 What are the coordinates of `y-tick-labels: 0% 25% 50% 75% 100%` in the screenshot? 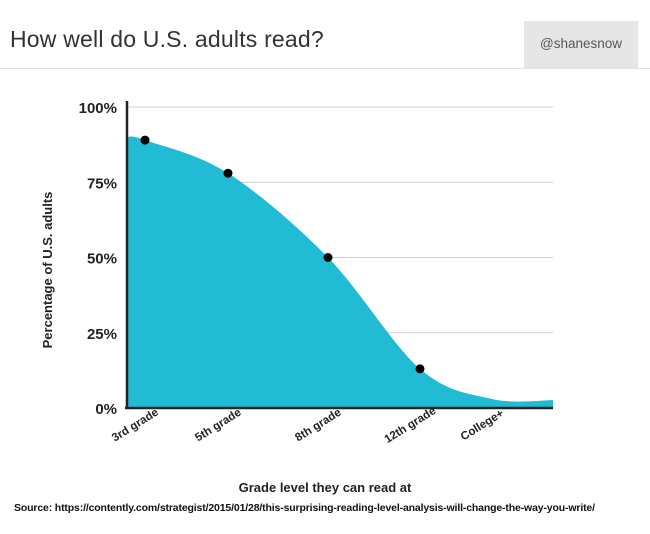 It's located at (98, 259).